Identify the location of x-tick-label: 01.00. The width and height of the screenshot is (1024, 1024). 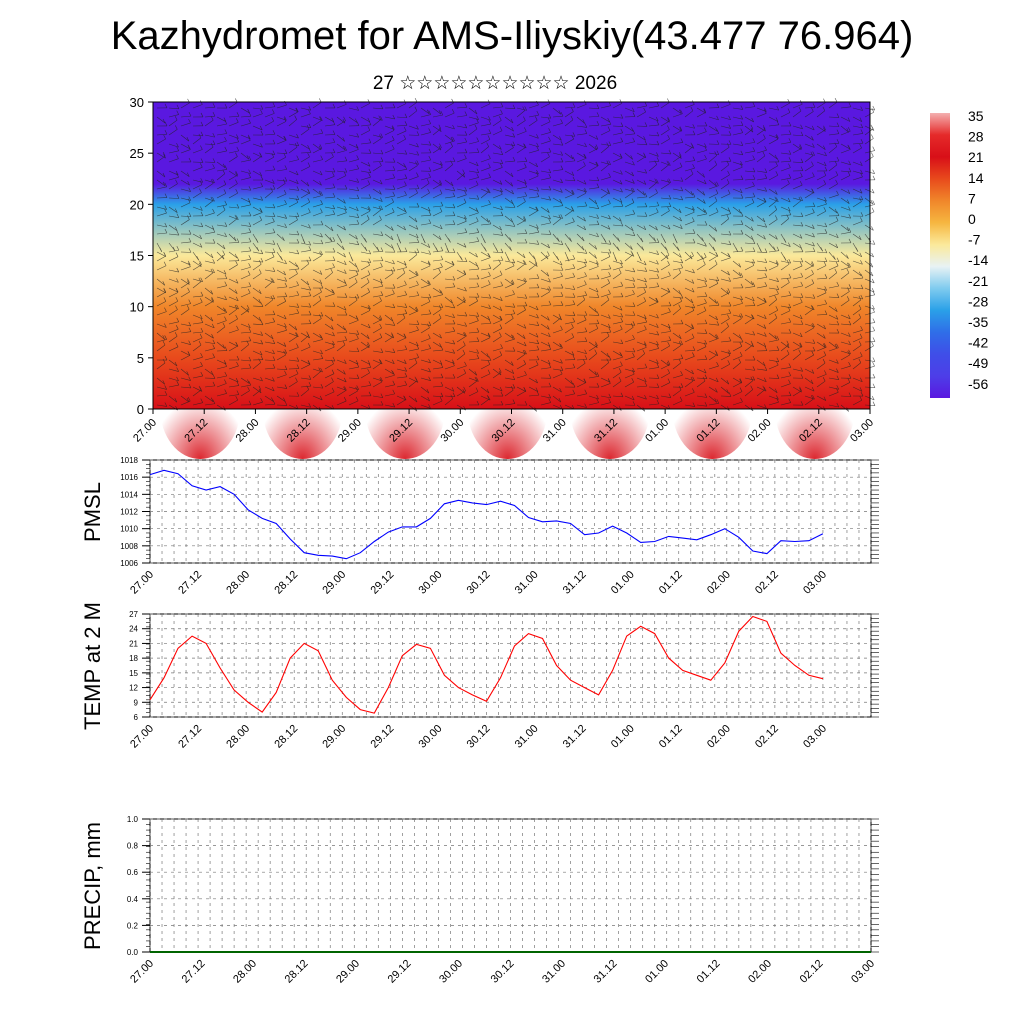
(657, 972).